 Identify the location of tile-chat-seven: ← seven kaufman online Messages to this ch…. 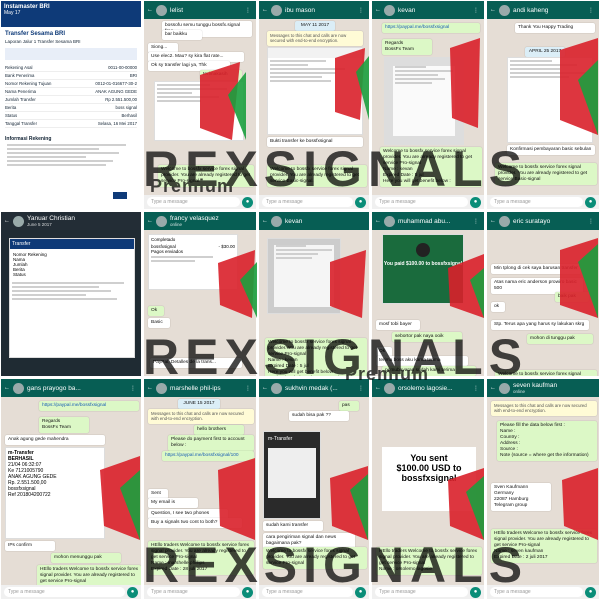
(543, 489).